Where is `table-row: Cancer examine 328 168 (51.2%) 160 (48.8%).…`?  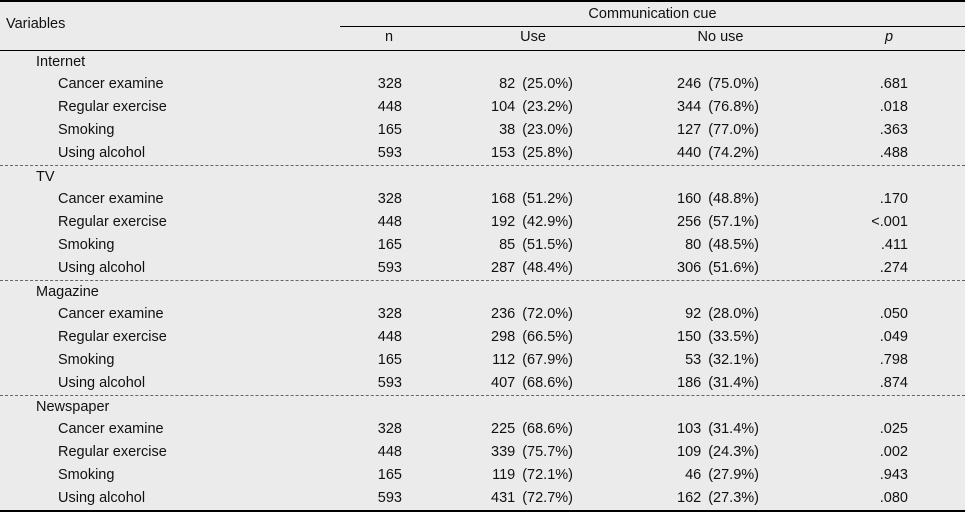 table-row: Cancer examine 328 168 (51.2%) 160 (48.8%).… is located at coordinates (482, 199).